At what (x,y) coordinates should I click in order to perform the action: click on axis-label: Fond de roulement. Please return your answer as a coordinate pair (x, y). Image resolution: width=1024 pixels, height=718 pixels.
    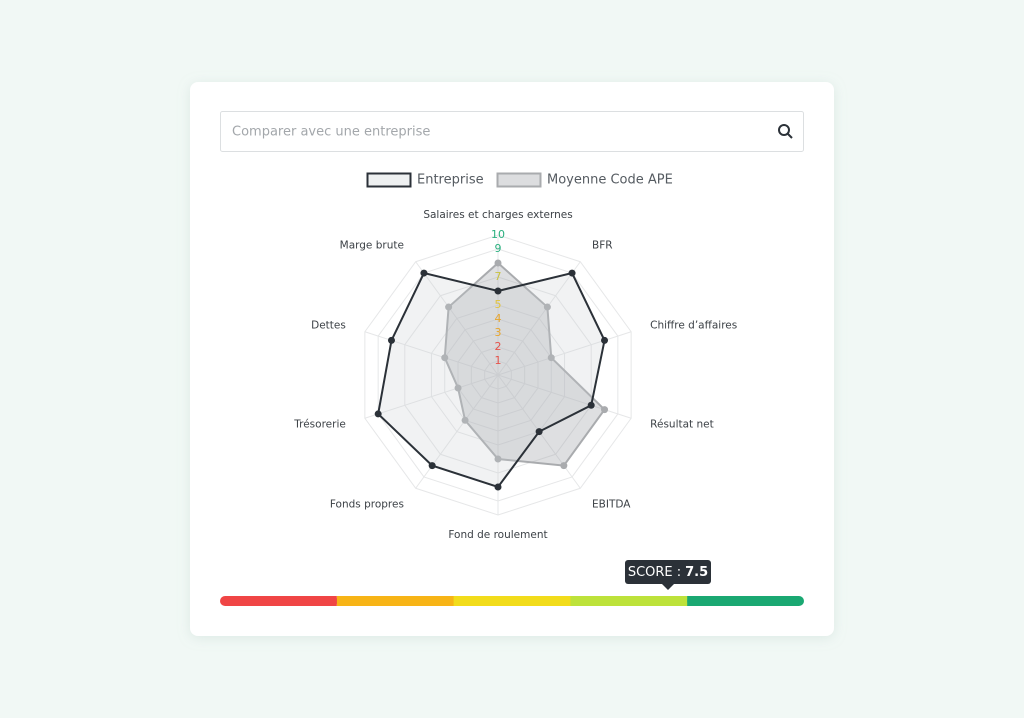
    Looking at the image, I should click on (497, 535).